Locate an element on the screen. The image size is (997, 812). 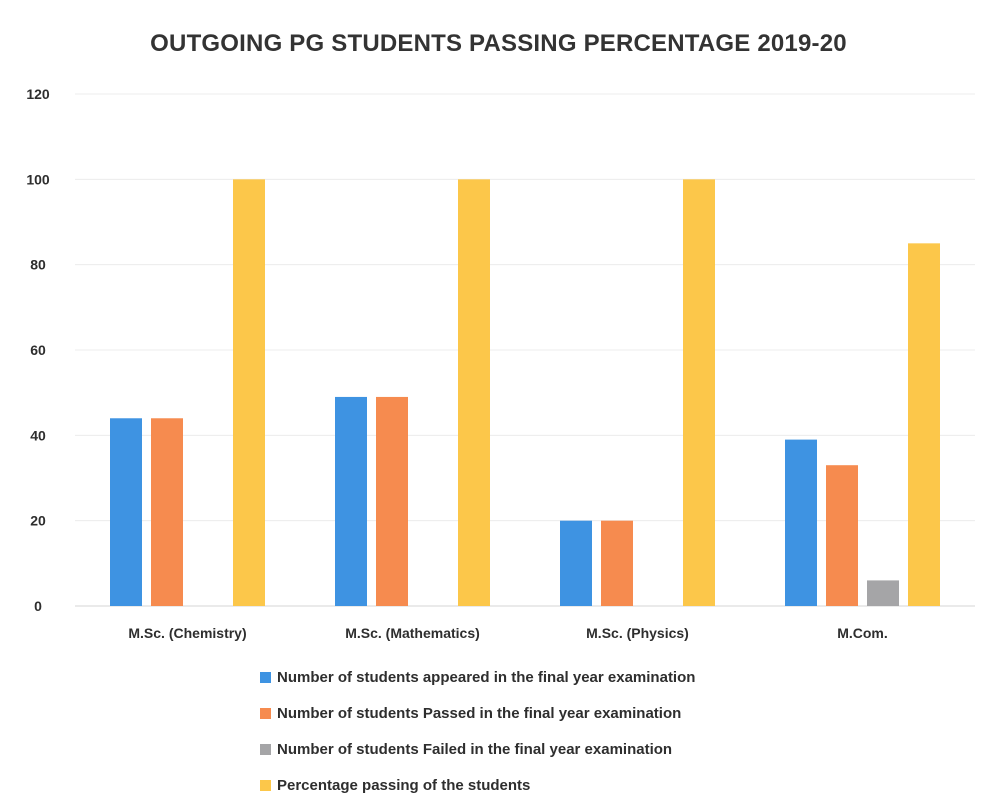
y-tick-label: 20 is located at coordinates (38, 521).